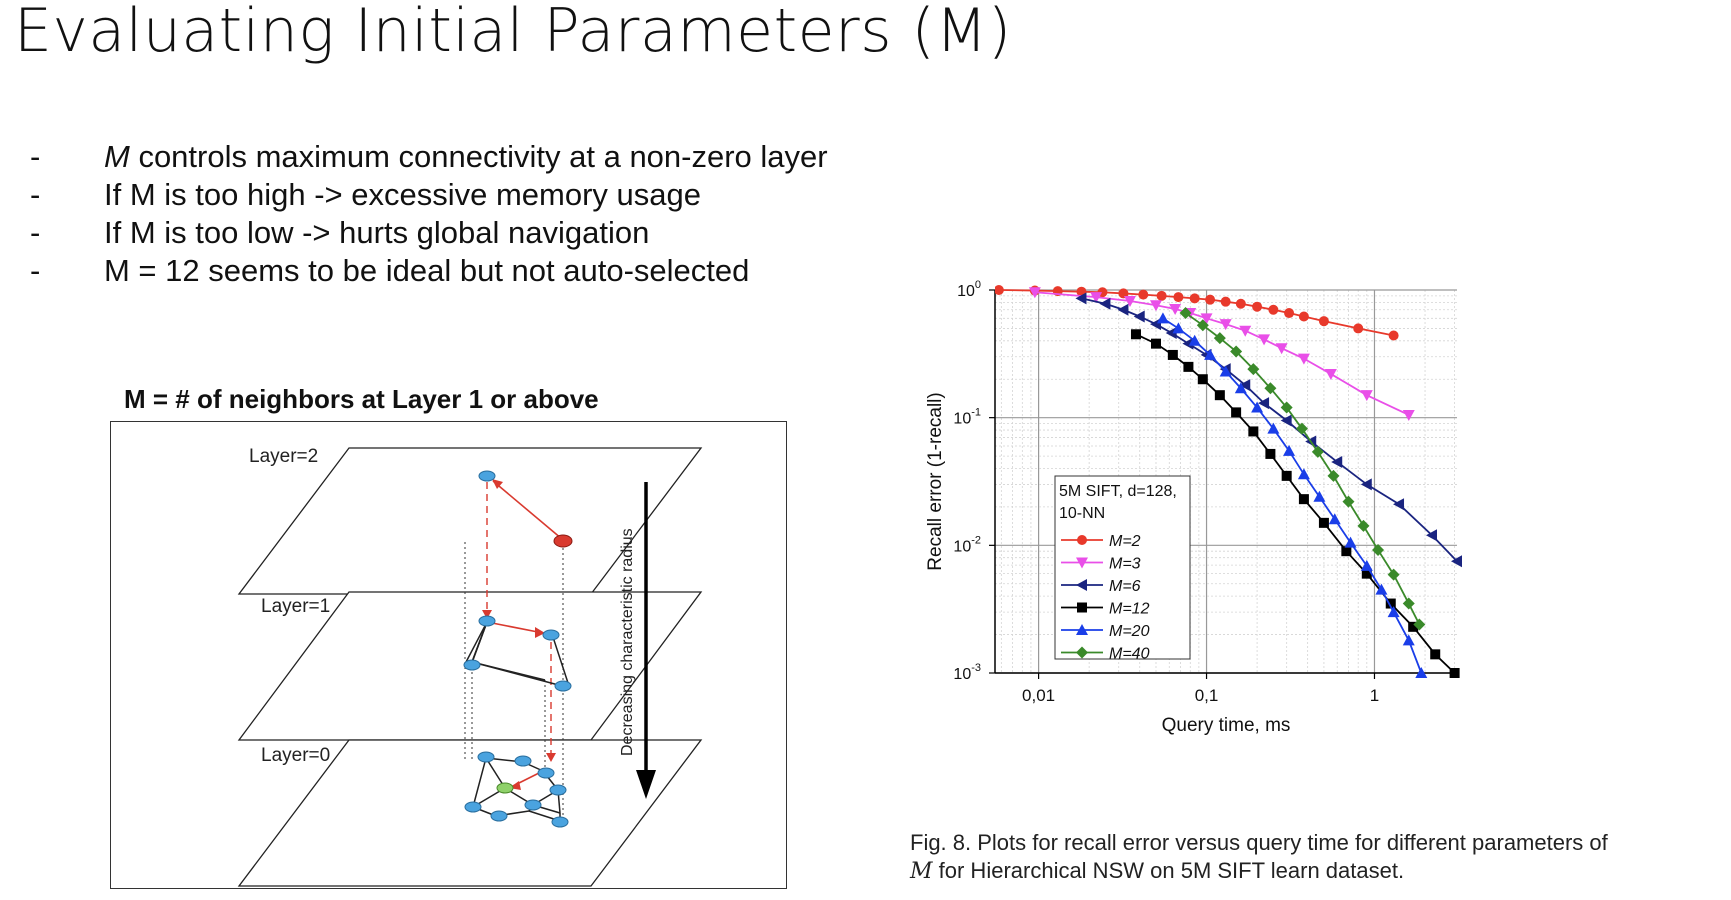 The height and width of the screenshot is (900, 1731). Describe the element at coordinates (1125, 541) in the screenshot. I see `legend-label: M=2` at that location.